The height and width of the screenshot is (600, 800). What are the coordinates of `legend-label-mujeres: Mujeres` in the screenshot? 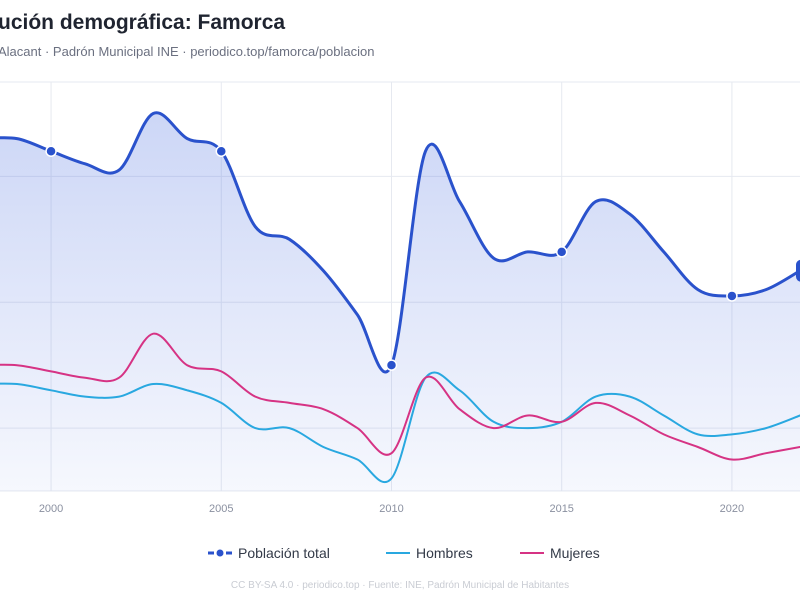 It's located at (575, 553).